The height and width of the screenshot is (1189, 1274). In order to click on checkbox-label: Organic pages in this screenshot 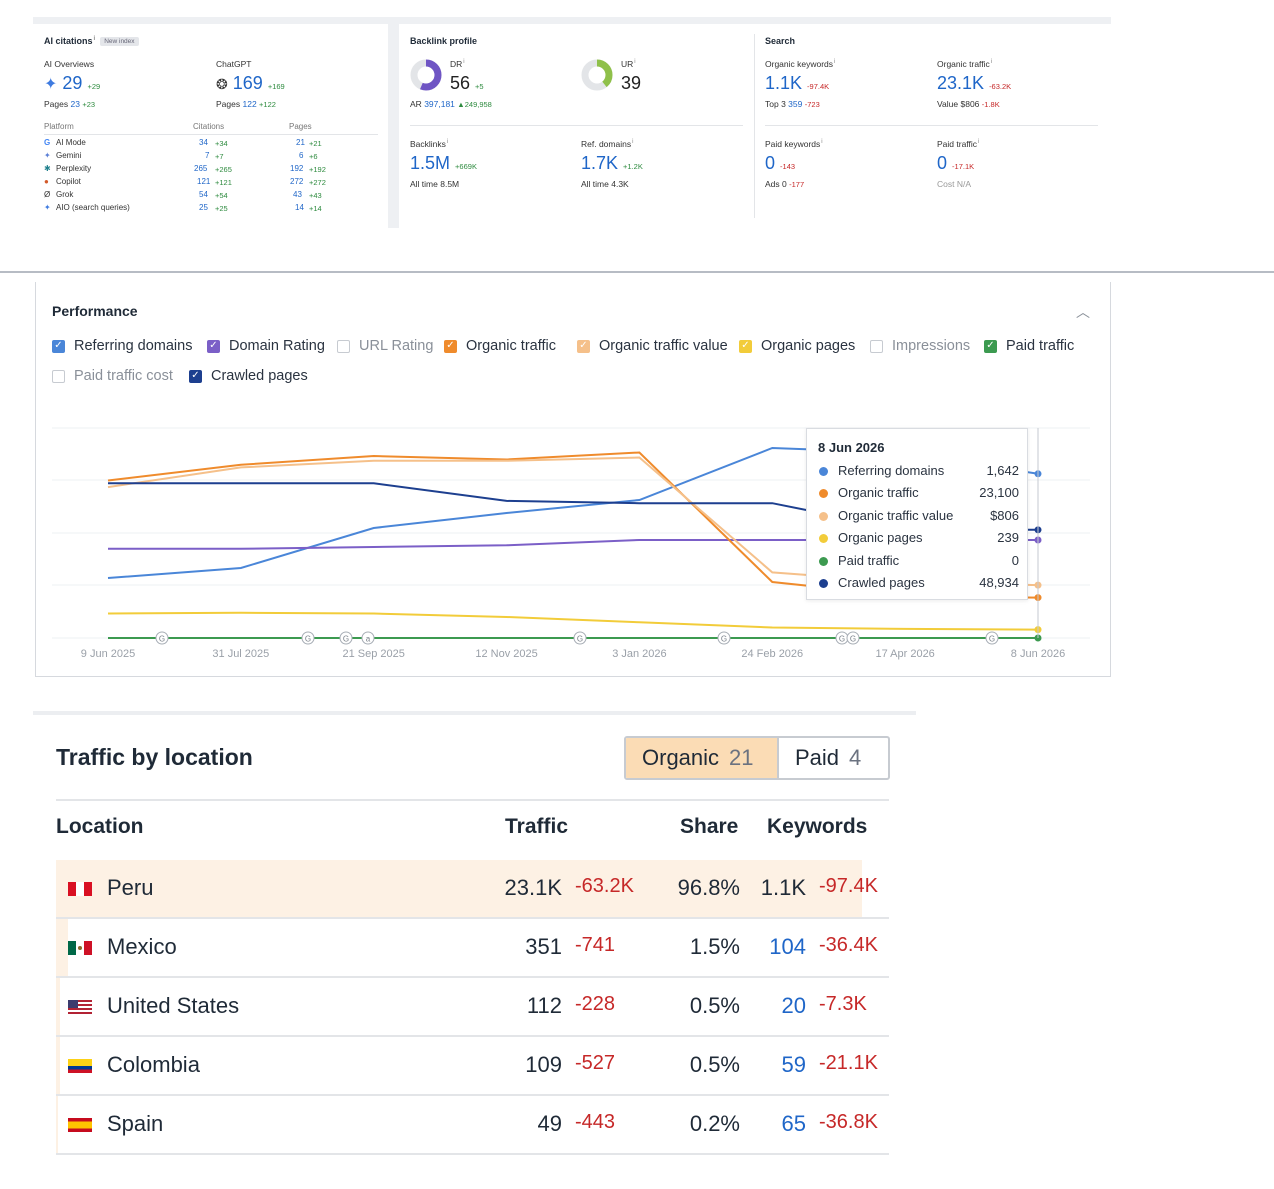, I will do `click(808, 346)`.